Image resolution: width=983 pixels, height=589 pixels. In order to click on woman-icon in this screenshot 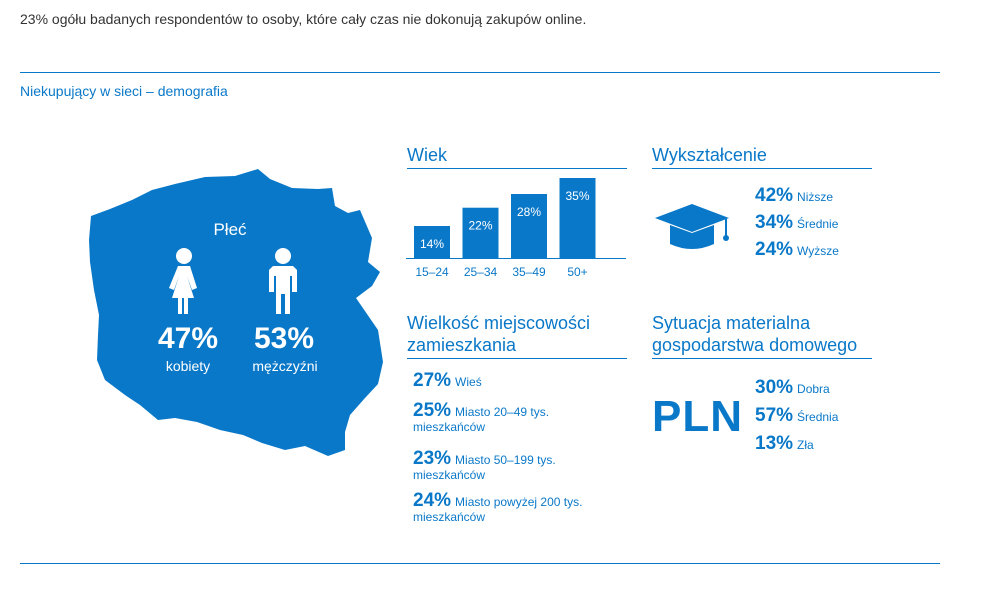, I will do `click(183, 281)`.